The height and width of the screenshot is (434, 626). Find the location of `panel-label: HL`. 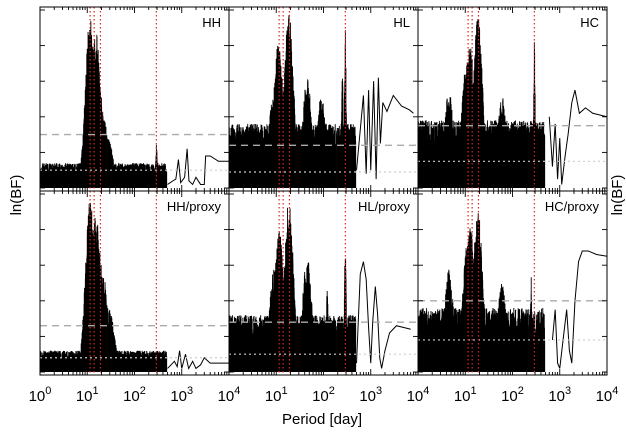

panel-label: HL is located at coordinates (401, 22).